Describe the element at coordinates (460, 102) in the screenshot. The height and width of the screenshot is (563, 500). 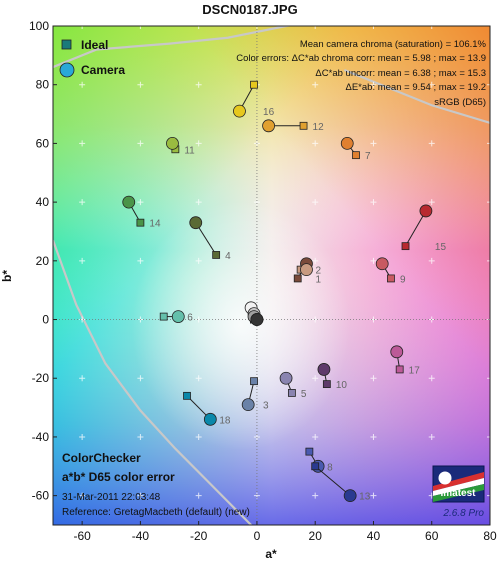
I see `stat-line: sRGB (D65)` at that location.